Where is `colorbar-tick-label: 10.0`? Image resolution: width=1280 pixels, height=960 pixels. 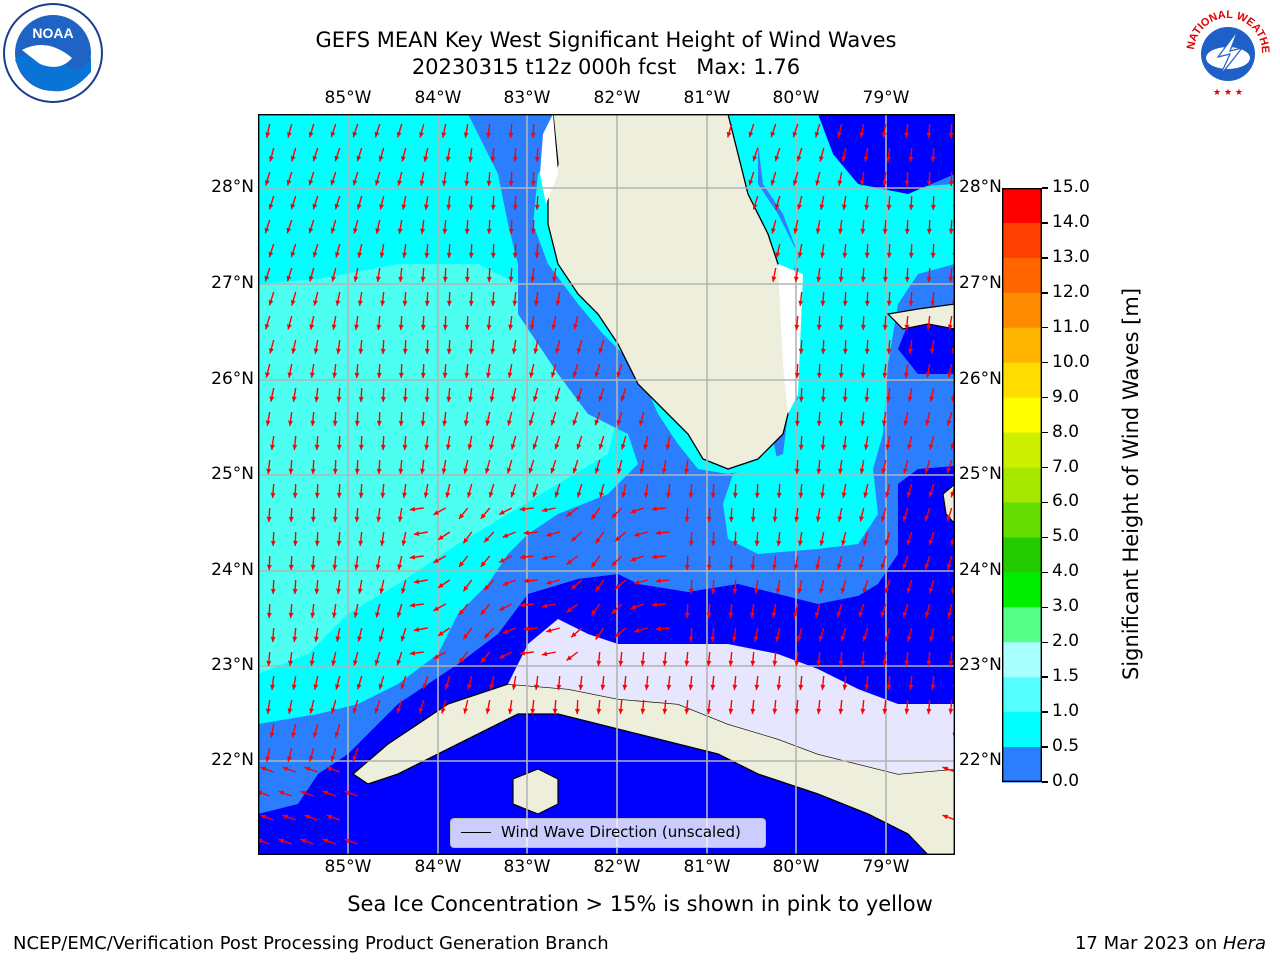
colorbar-tick-label: 10.0 is located at coordinates (1071, 361).